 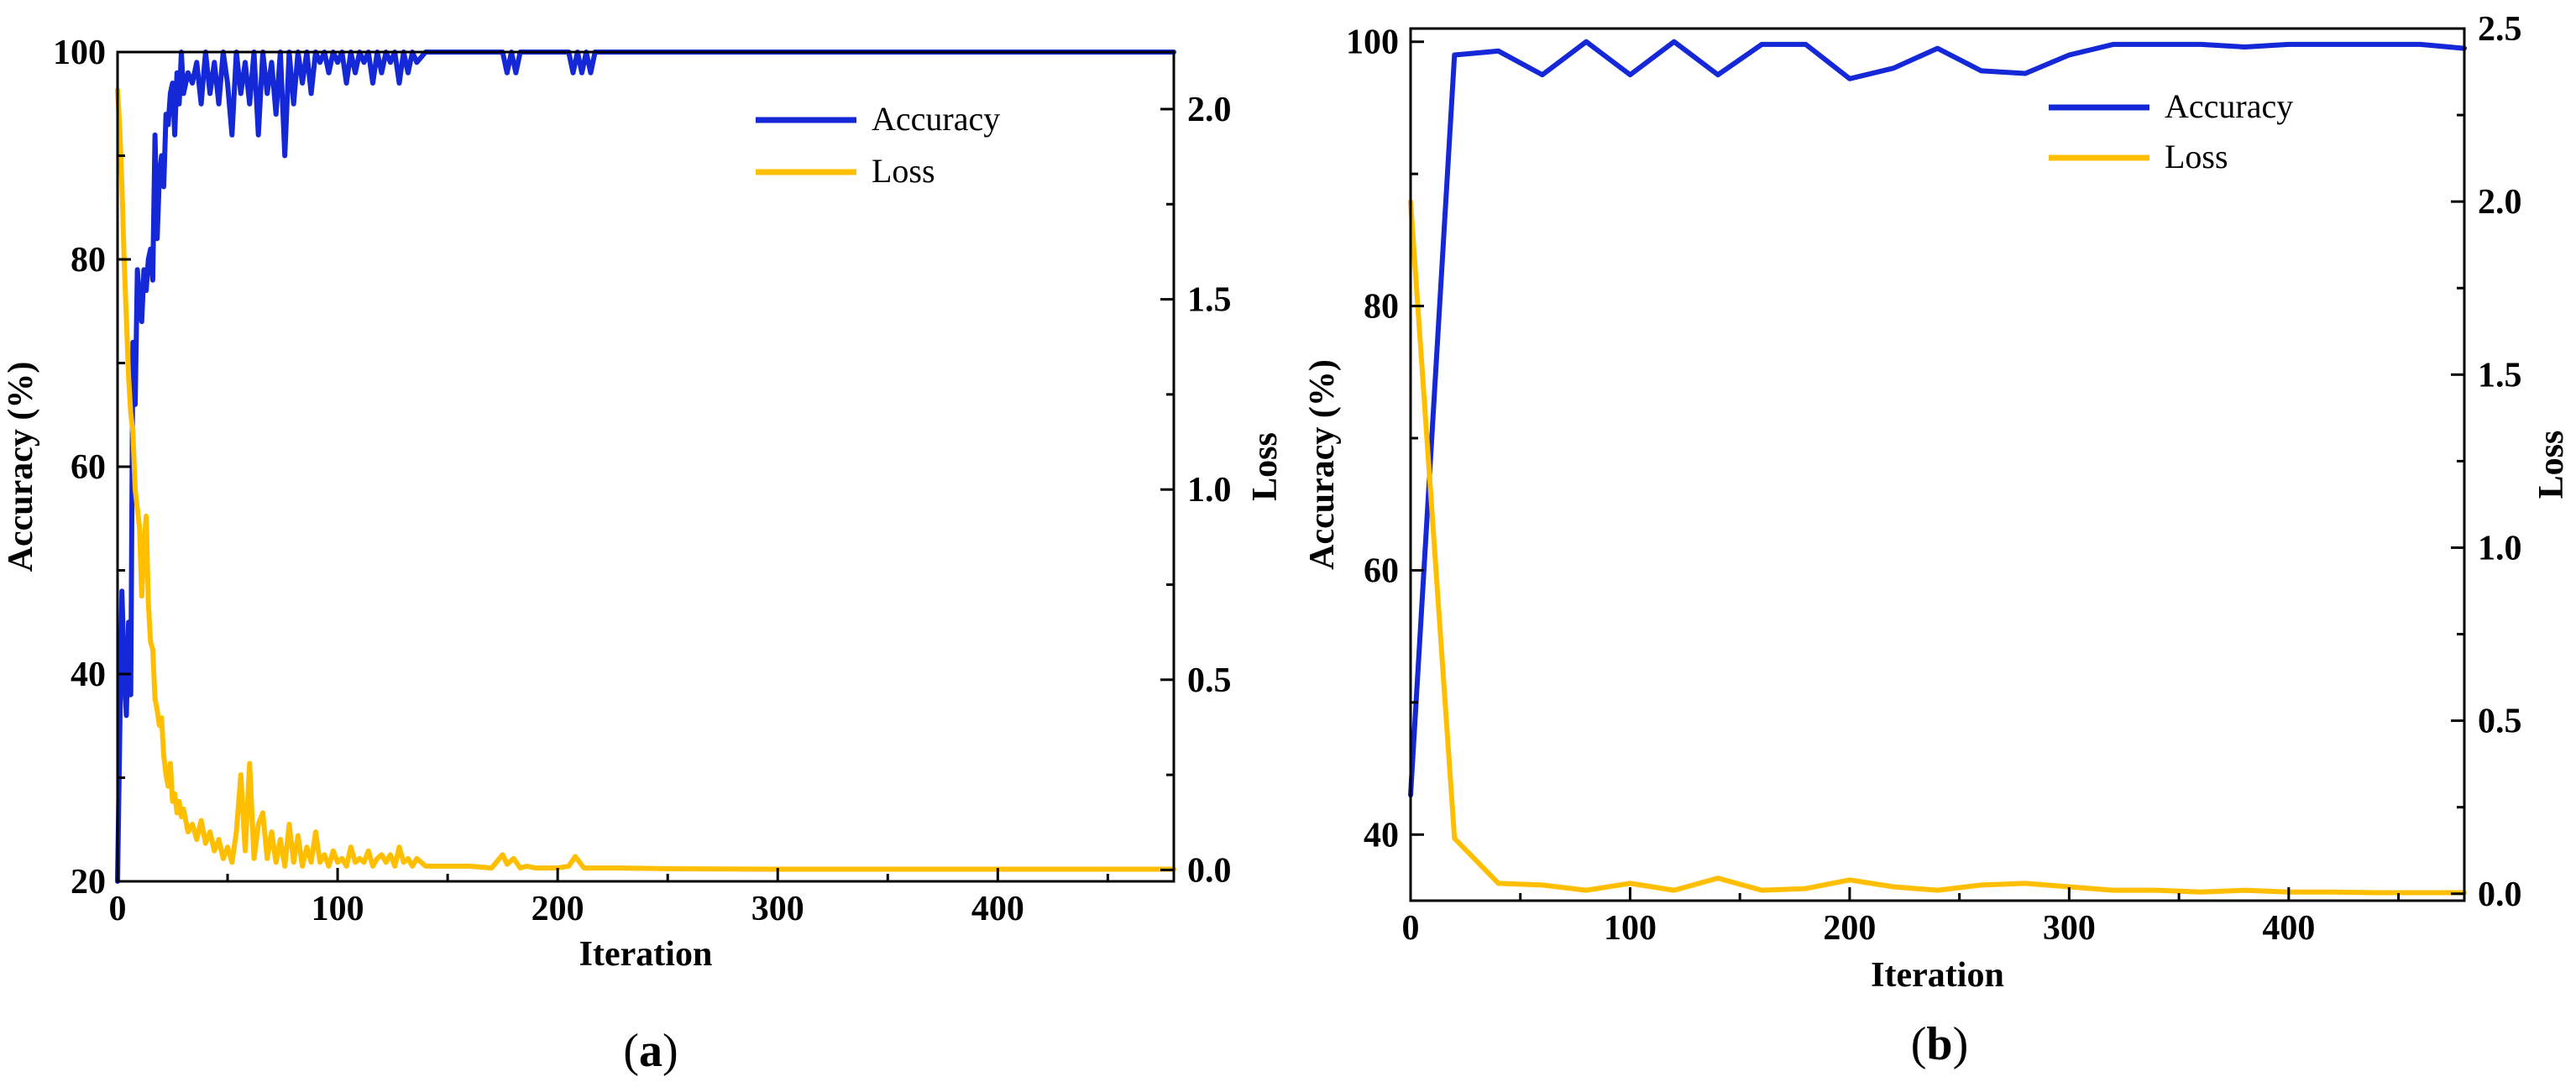 What do you see at coordinates (1940, 1044) in the screenshot?
I see `panel-label: (b)` at bounding box center [1940, 1044].